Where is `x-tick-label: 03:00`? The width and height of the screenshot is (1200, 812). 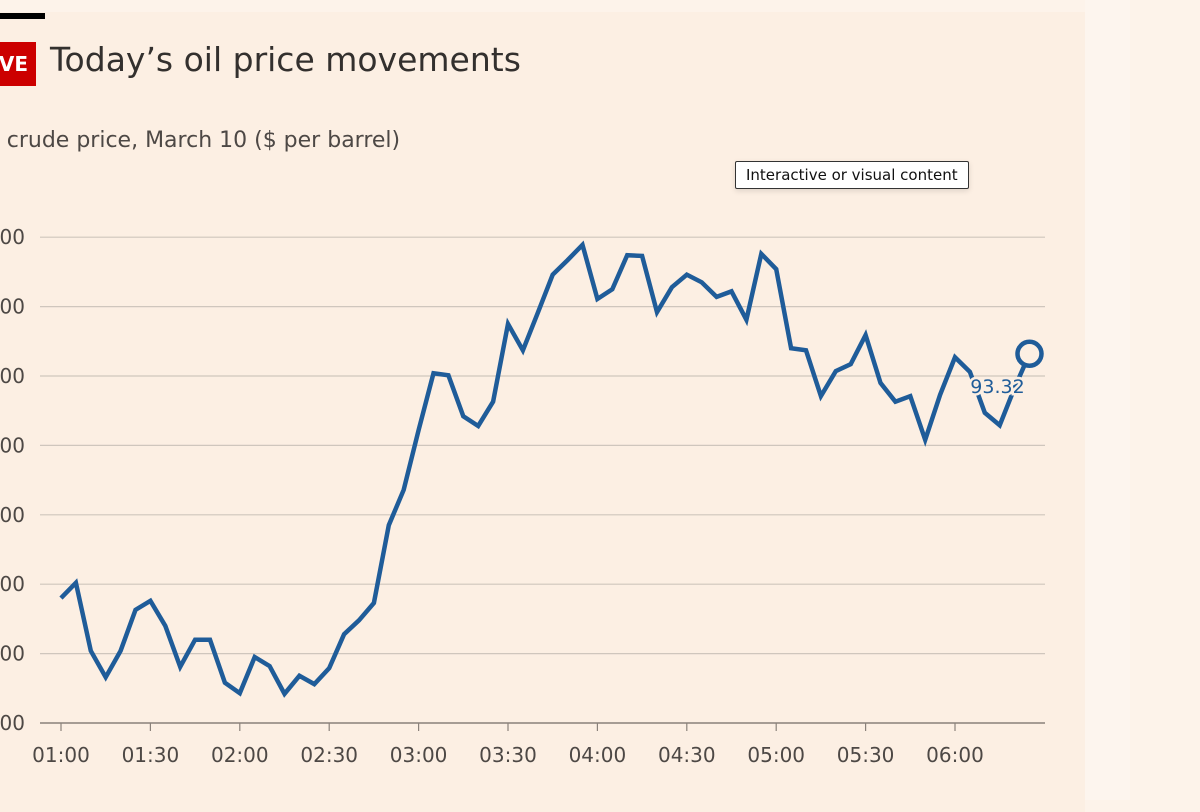
x-tick-label: 03:00 is located at coordinates (419, 755).